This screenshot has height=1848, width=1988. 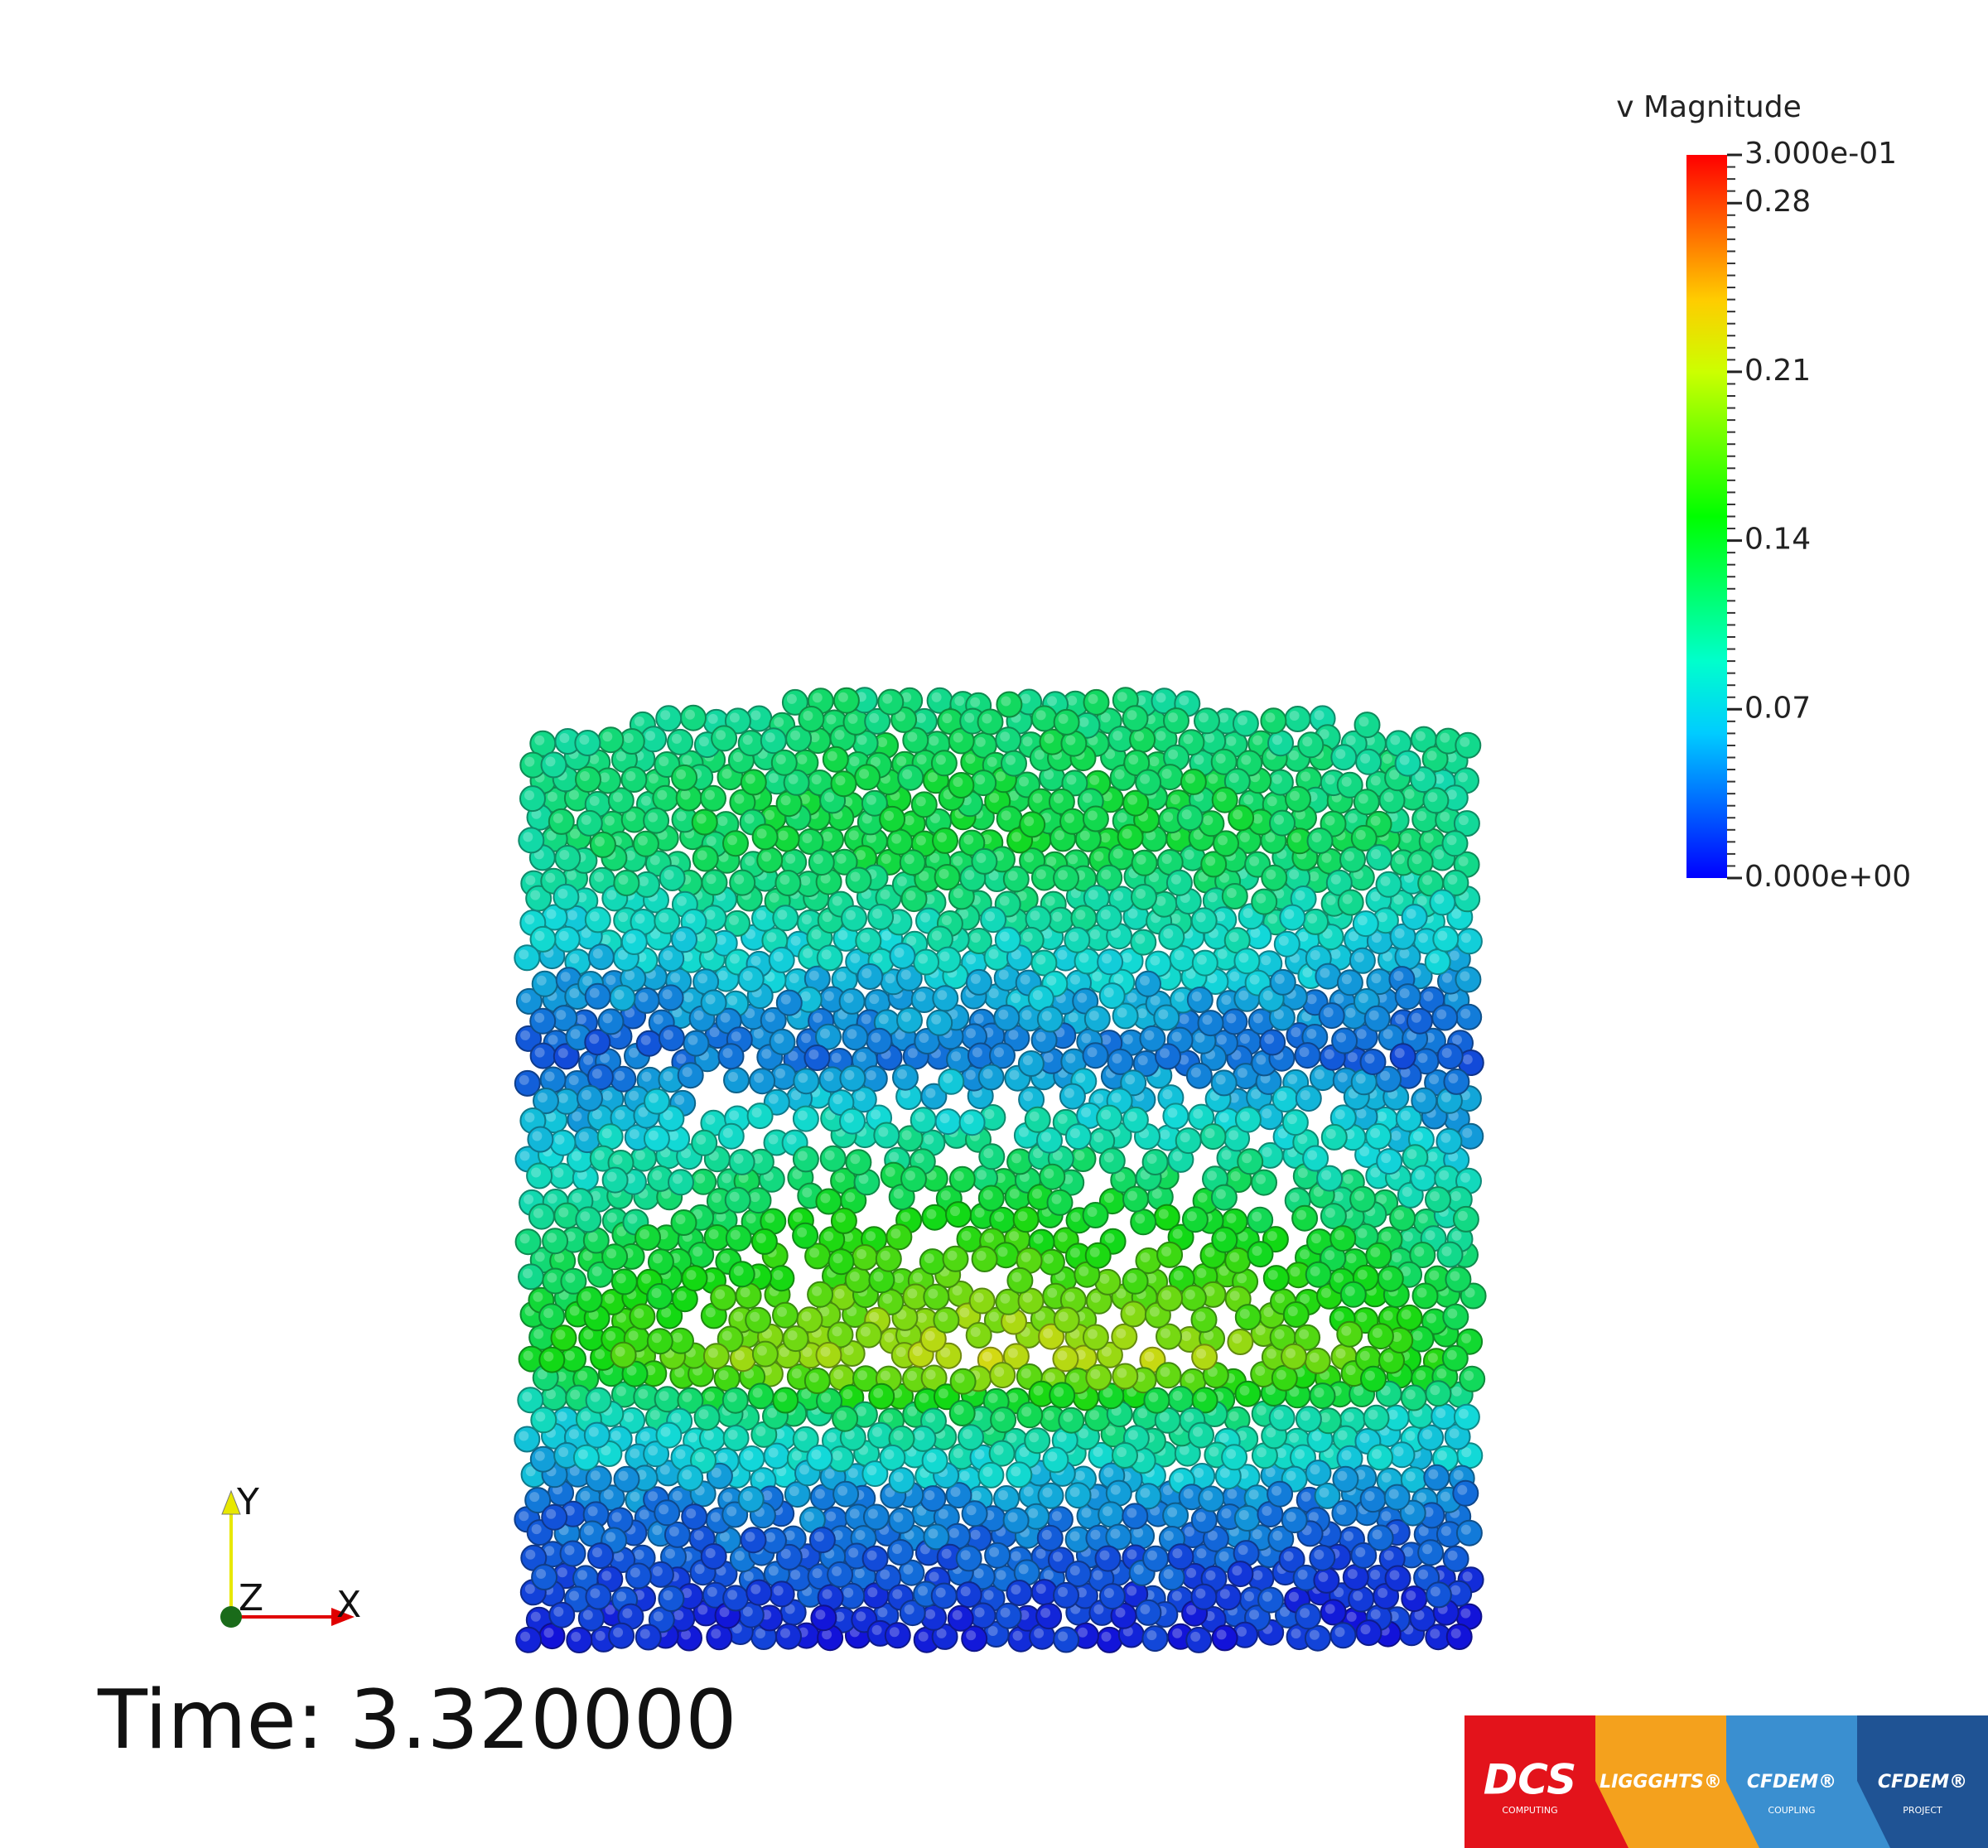 What do you see at coordinates (417, 1721) in the screenshot?
I see `time-label: Time: 3.320000` at bounding box center [417, 1721].